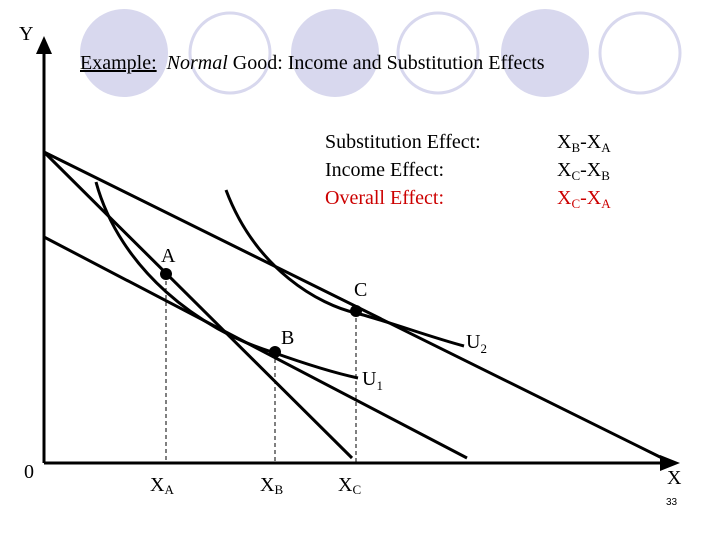 The width and height of the screenshot is (720, 540). Describe the element at coordinates (476, 343) in the screenshot. I see `u2-label: U2` at that location.